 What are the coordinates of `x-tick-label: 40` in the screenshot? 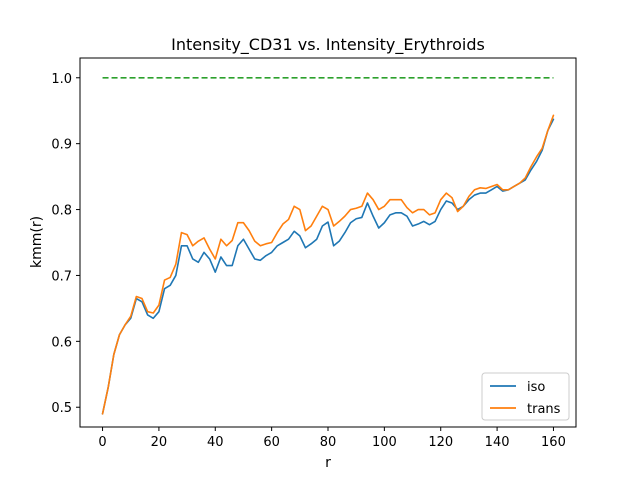 It's located at (215, 442).